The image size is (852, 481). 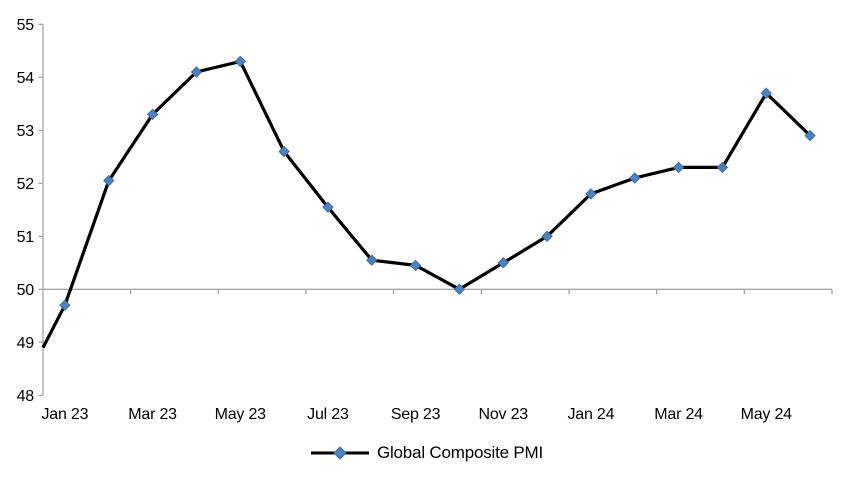 I want to click on y-axis-label: 51, so click(x=26, y=237).